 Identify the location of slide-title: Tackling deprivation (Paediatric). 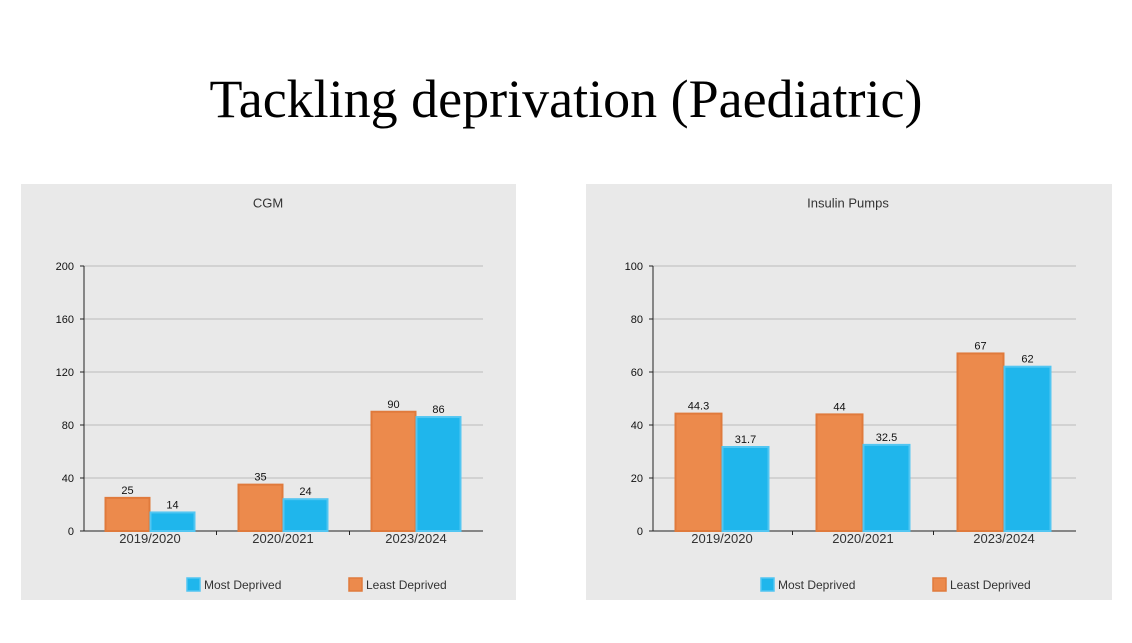
(566, 99).